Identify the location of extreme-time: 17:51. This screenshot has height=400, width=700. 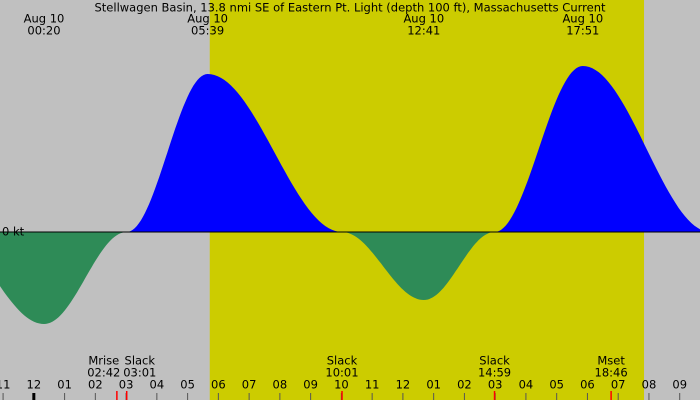
(582, 31).